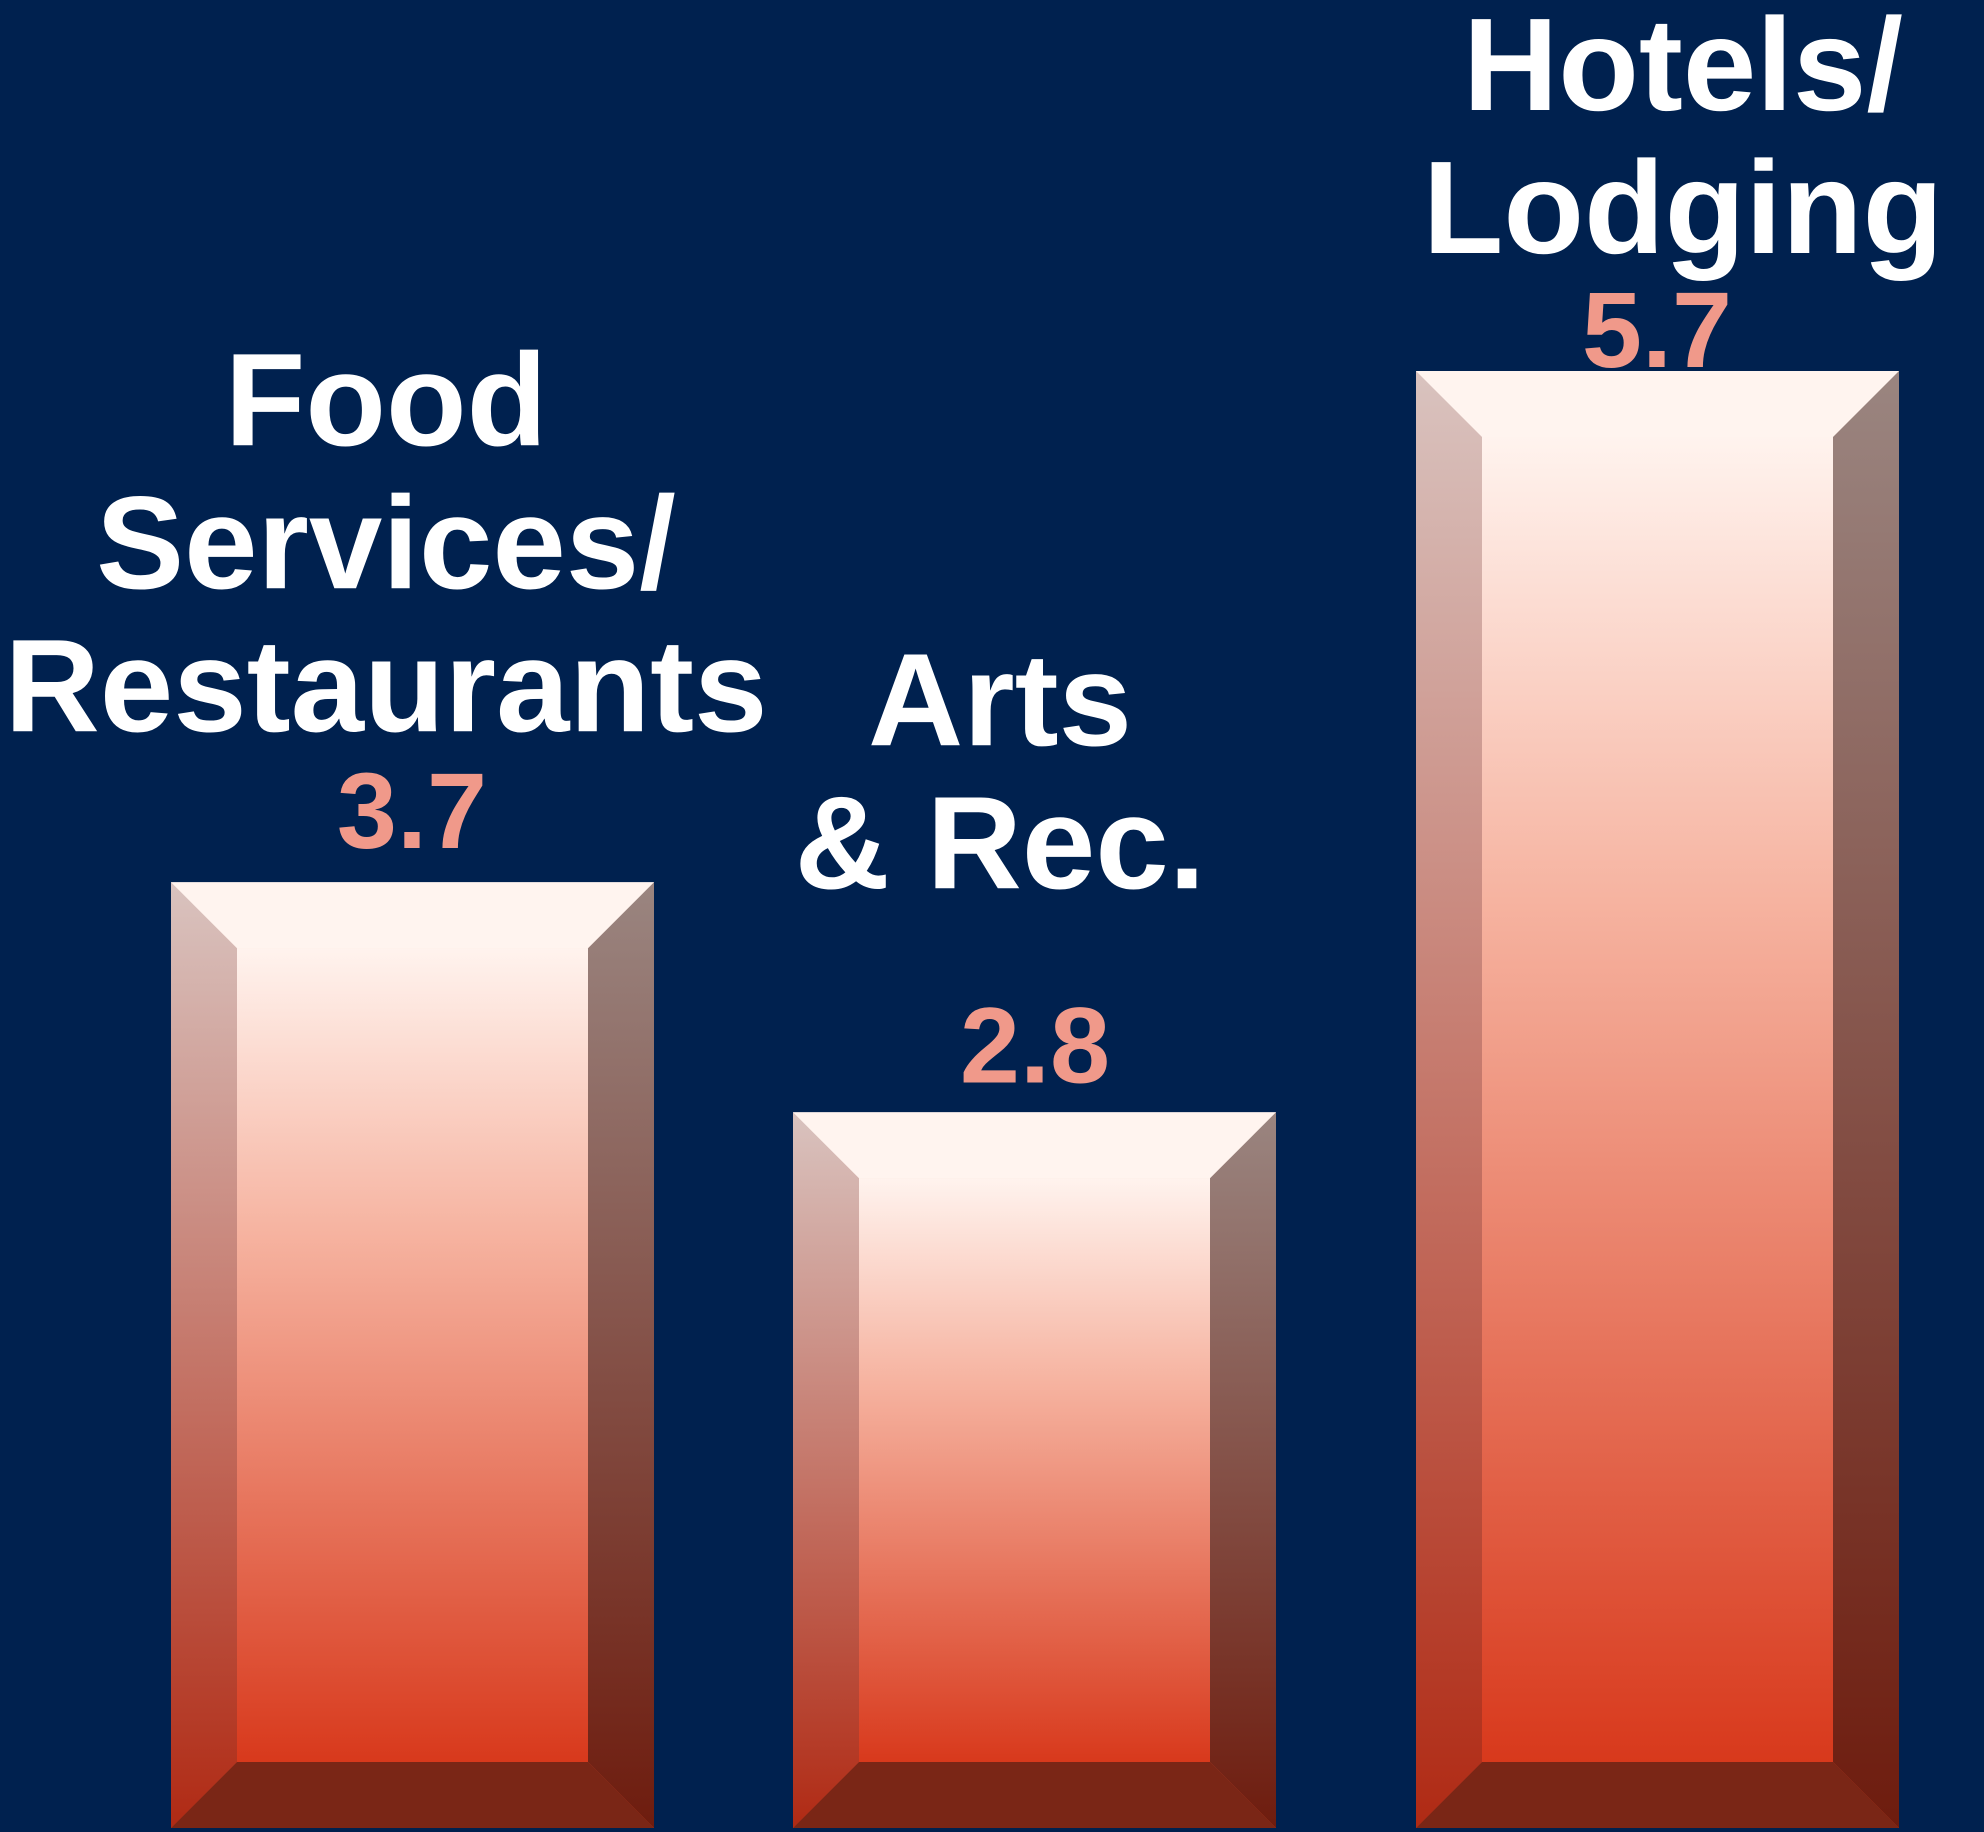 Image resolution: width=1984 pixels, height=1832 pixels. Describe the element at coordinates (386, 542) in the screenshot. I see `category-label: Services/` at that location.